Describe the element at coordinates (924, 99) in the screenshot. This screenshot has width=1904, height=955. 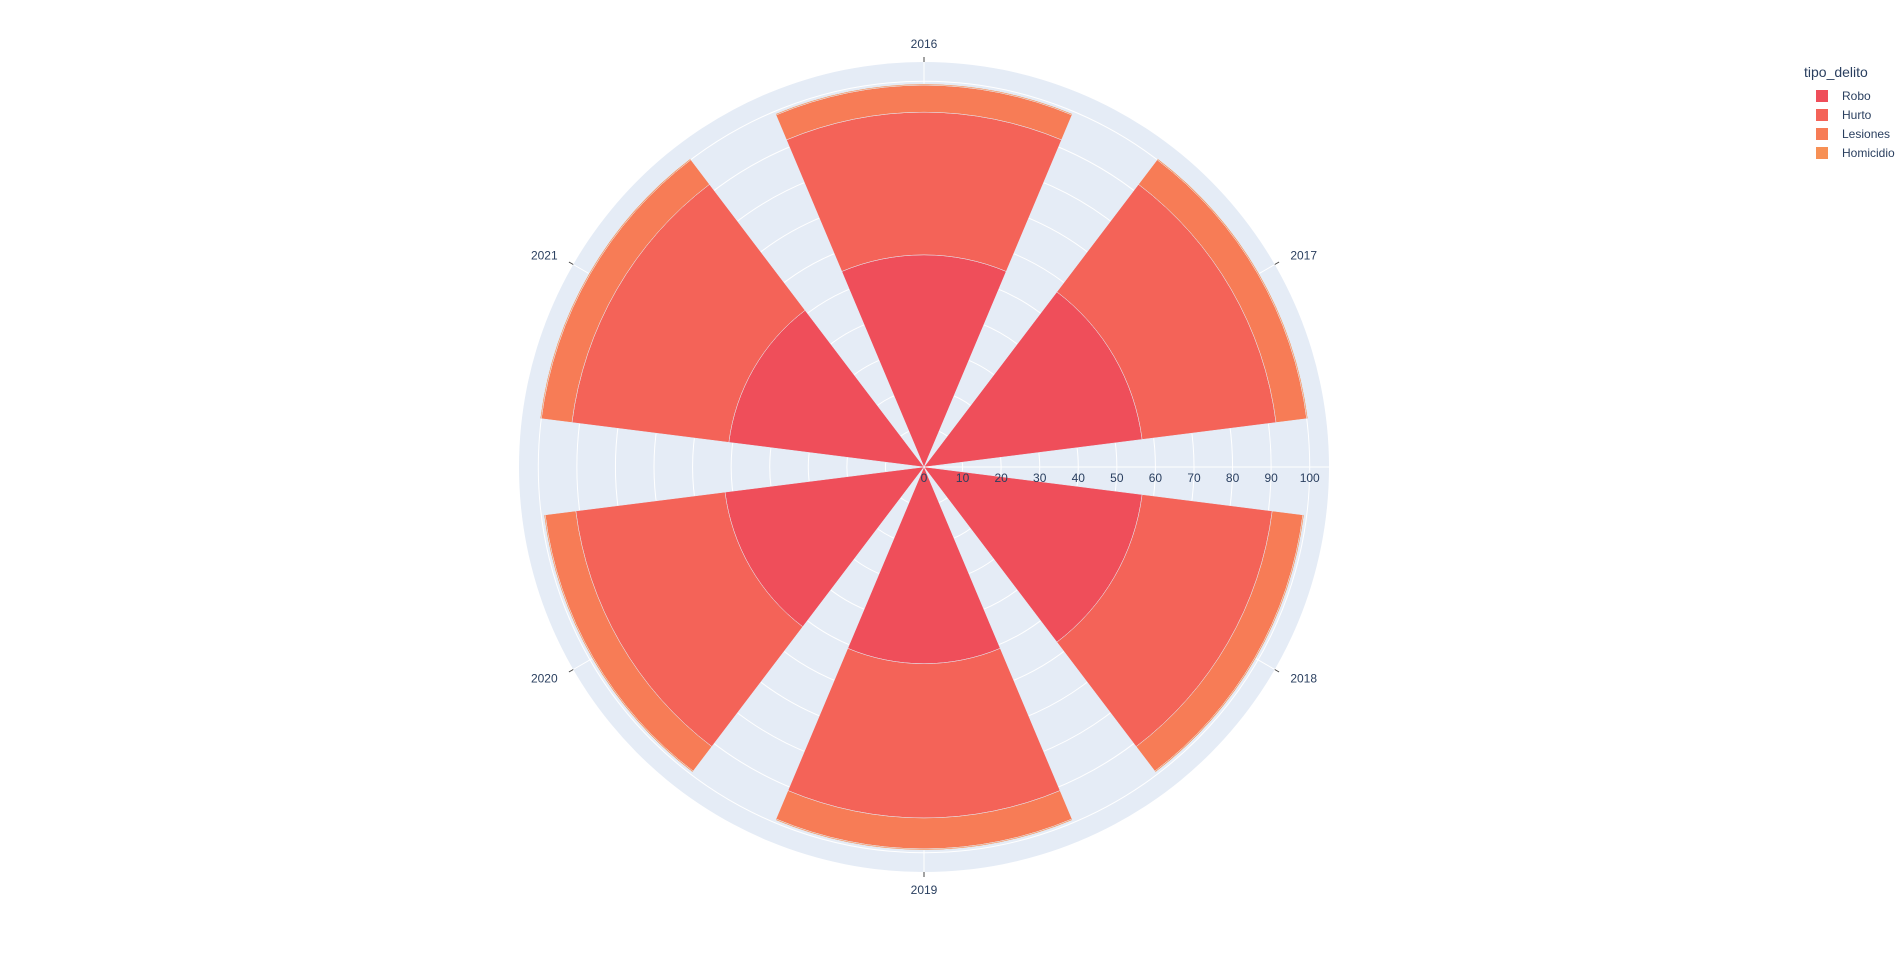
I see `bar-homicidio-2016` at that location.